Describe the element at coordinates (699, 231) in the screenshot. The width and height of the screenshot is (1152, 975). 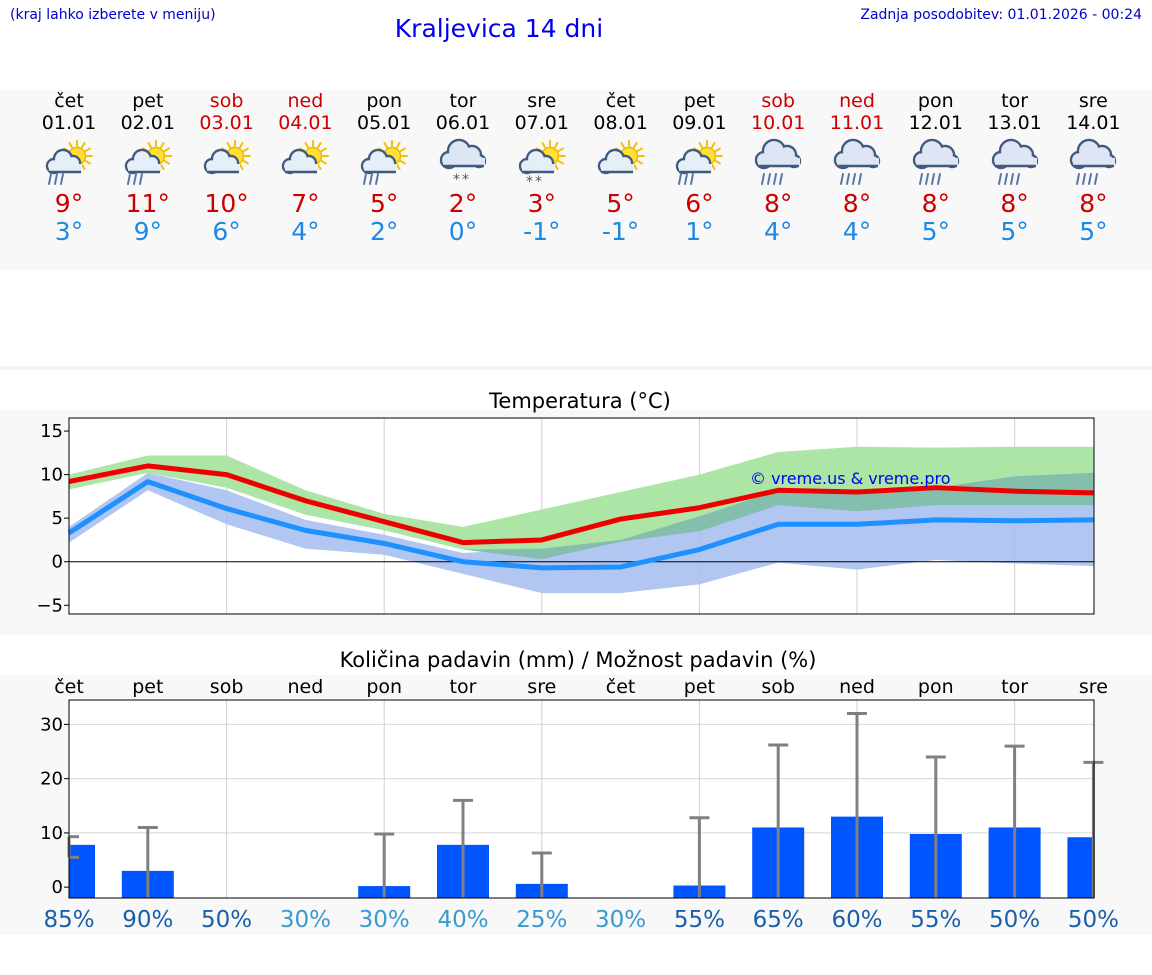
I see `min-temperature: 1°` at that location.